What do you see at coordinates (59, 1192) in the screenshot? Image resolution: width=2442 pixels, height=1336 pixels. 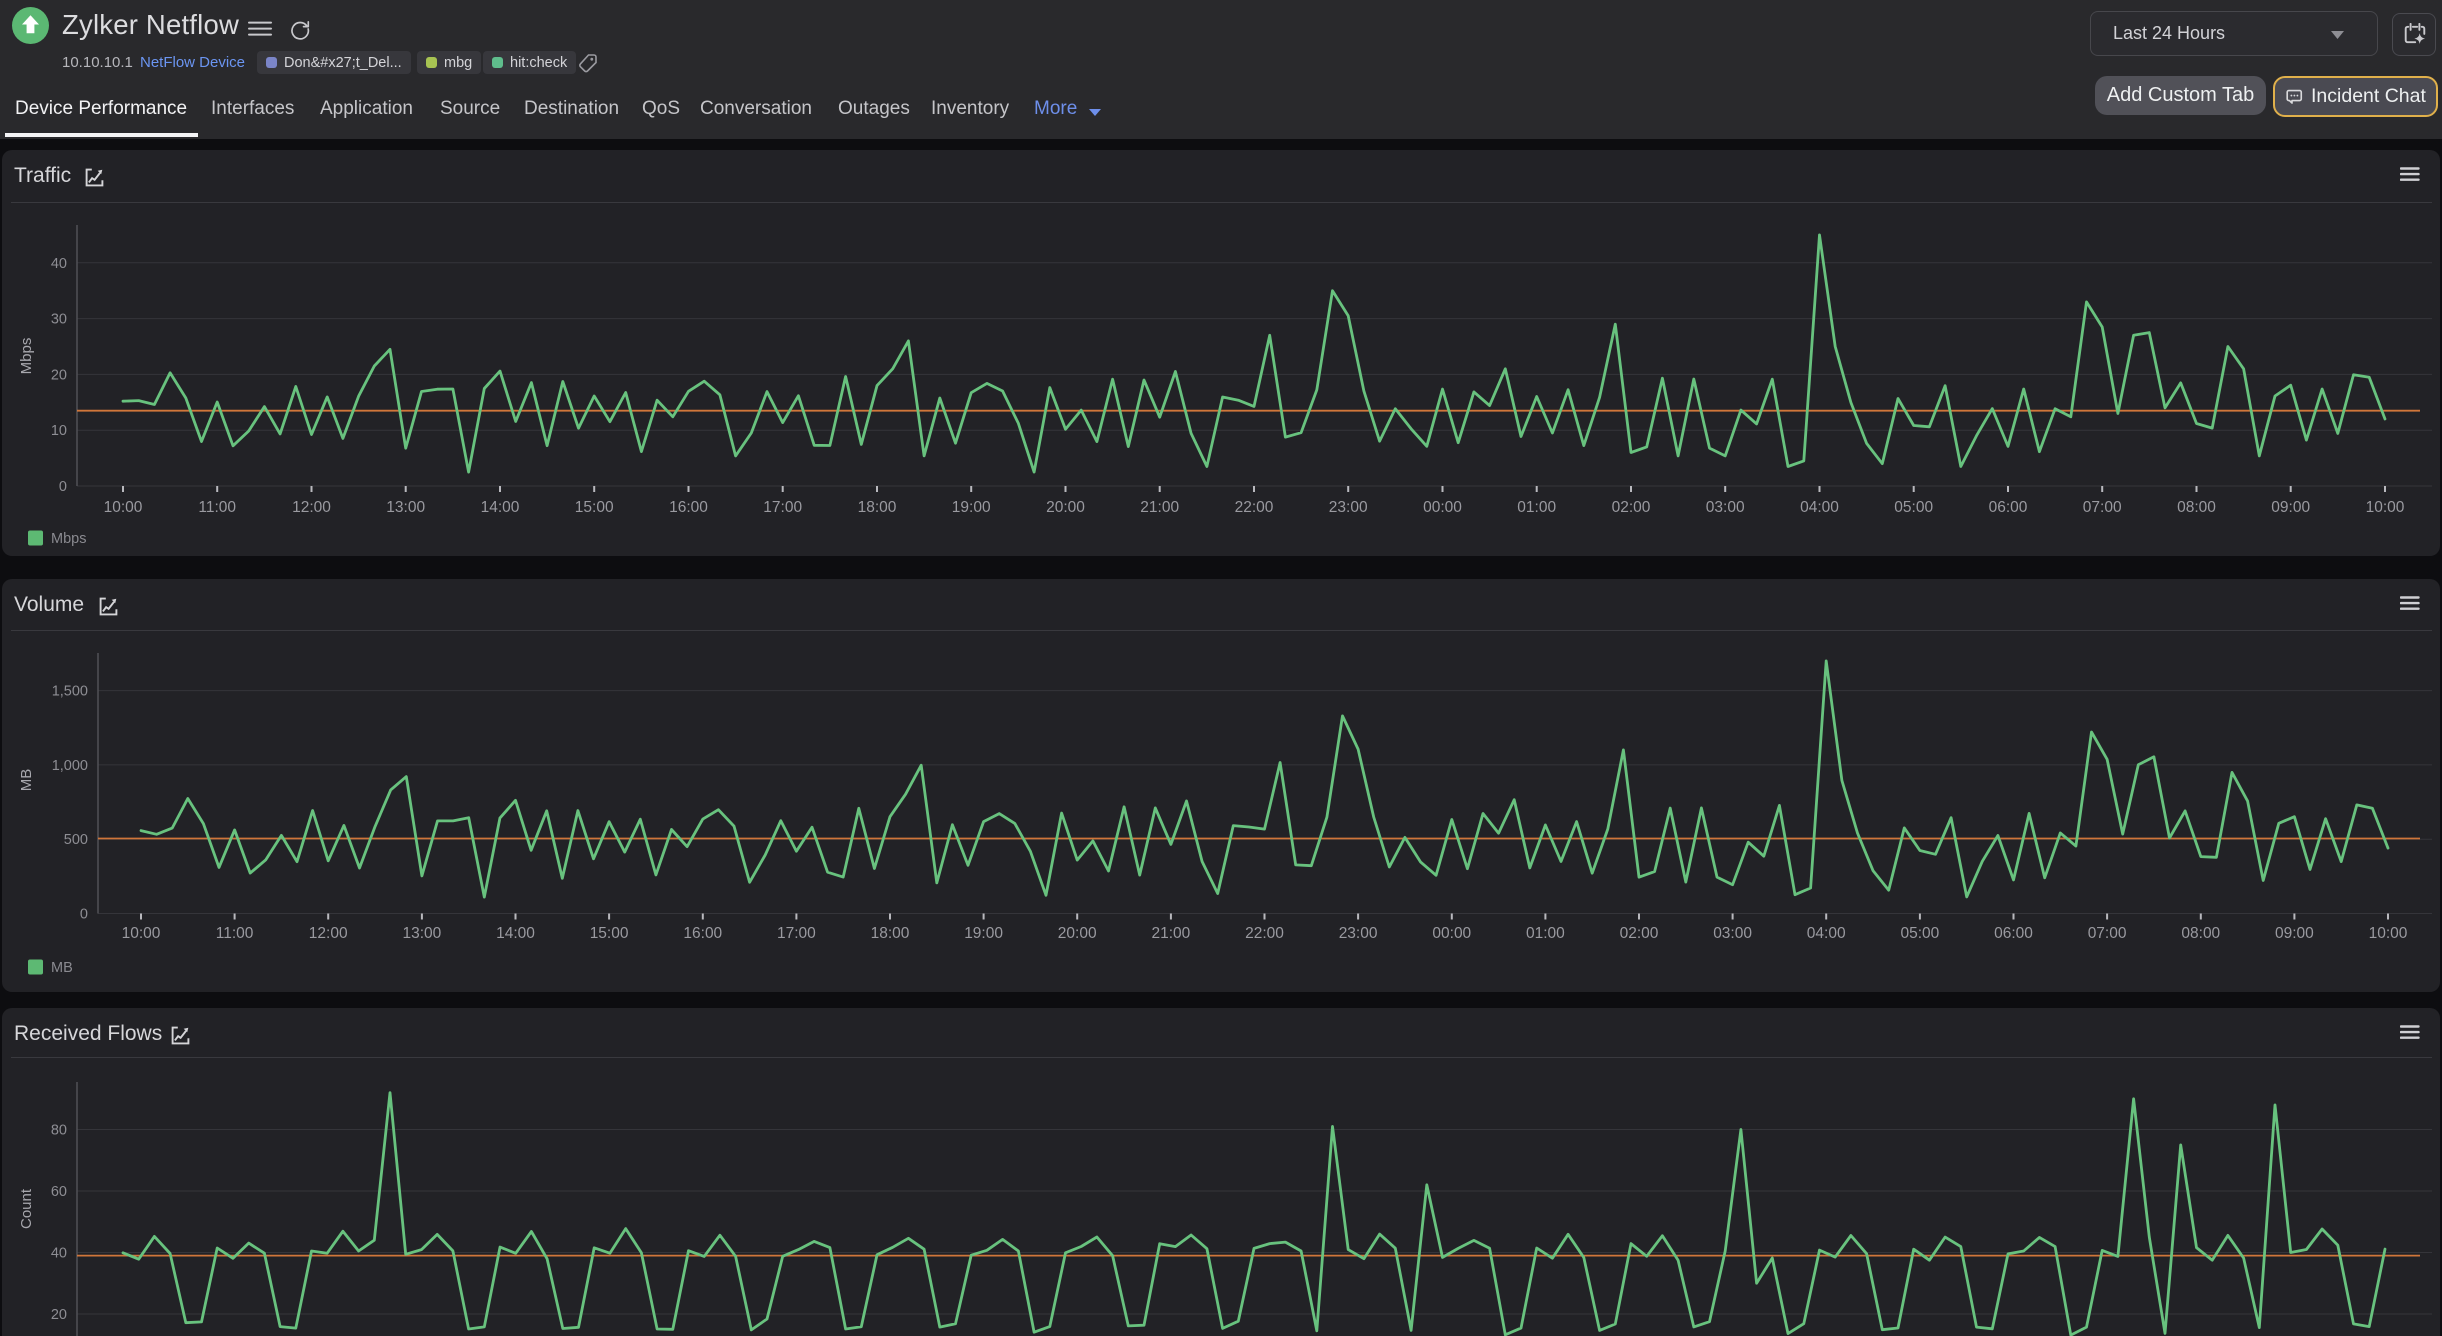 I see `svg-text: 60` at bounding box center [59, 1192].